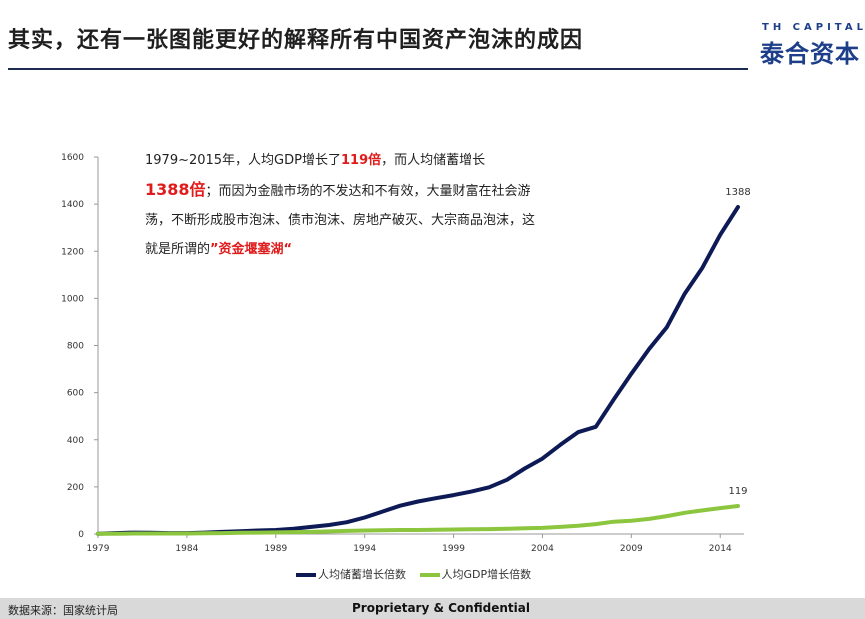 Image resolution: width=865 pixels, height=619 pixels. What do you see at coordinates (631, 549) in the screenshot?
I see `x-tick-label: 2009` at bounding box center [631, 549].